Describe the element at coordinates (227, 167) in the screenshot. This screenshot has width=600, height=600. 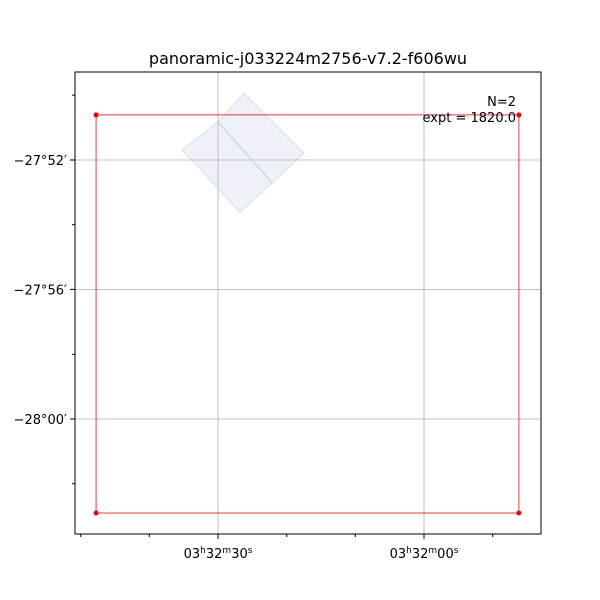
I see `footprint` at that location.